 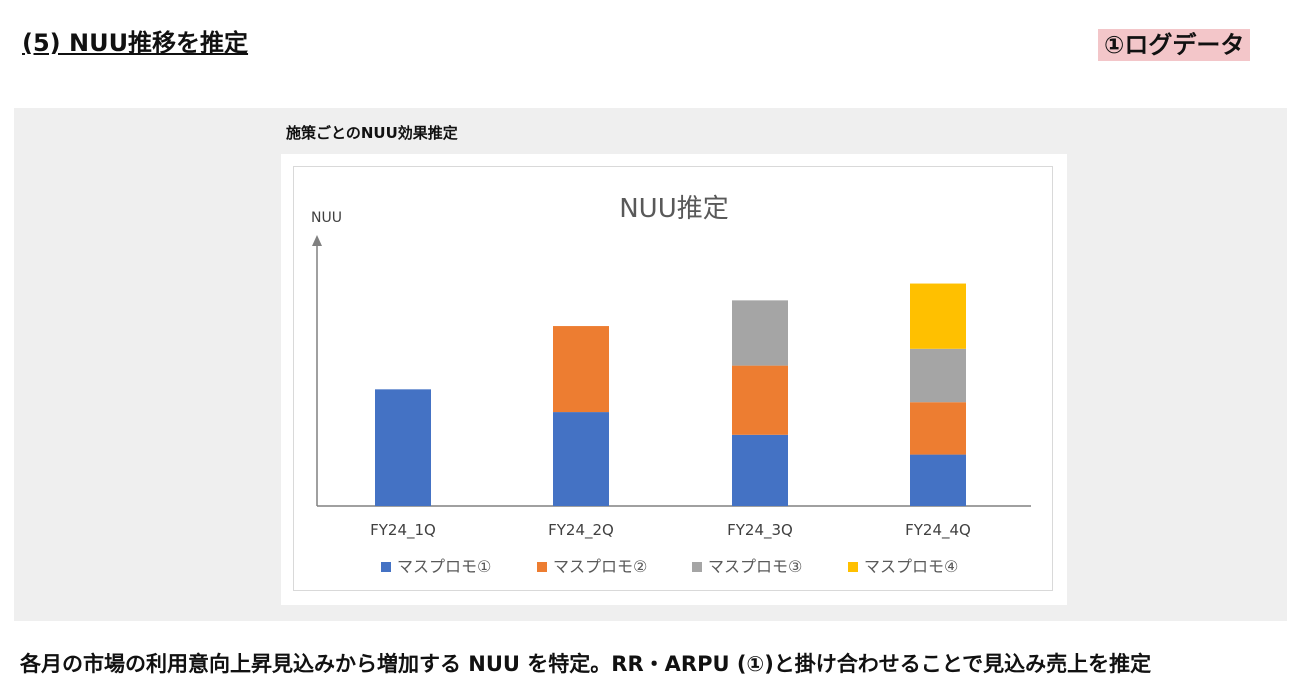 What do you see at coordinates (317, 240) in the screenshot?
I see `y-axis-arrow-icon` at bounding box center [317, 240].